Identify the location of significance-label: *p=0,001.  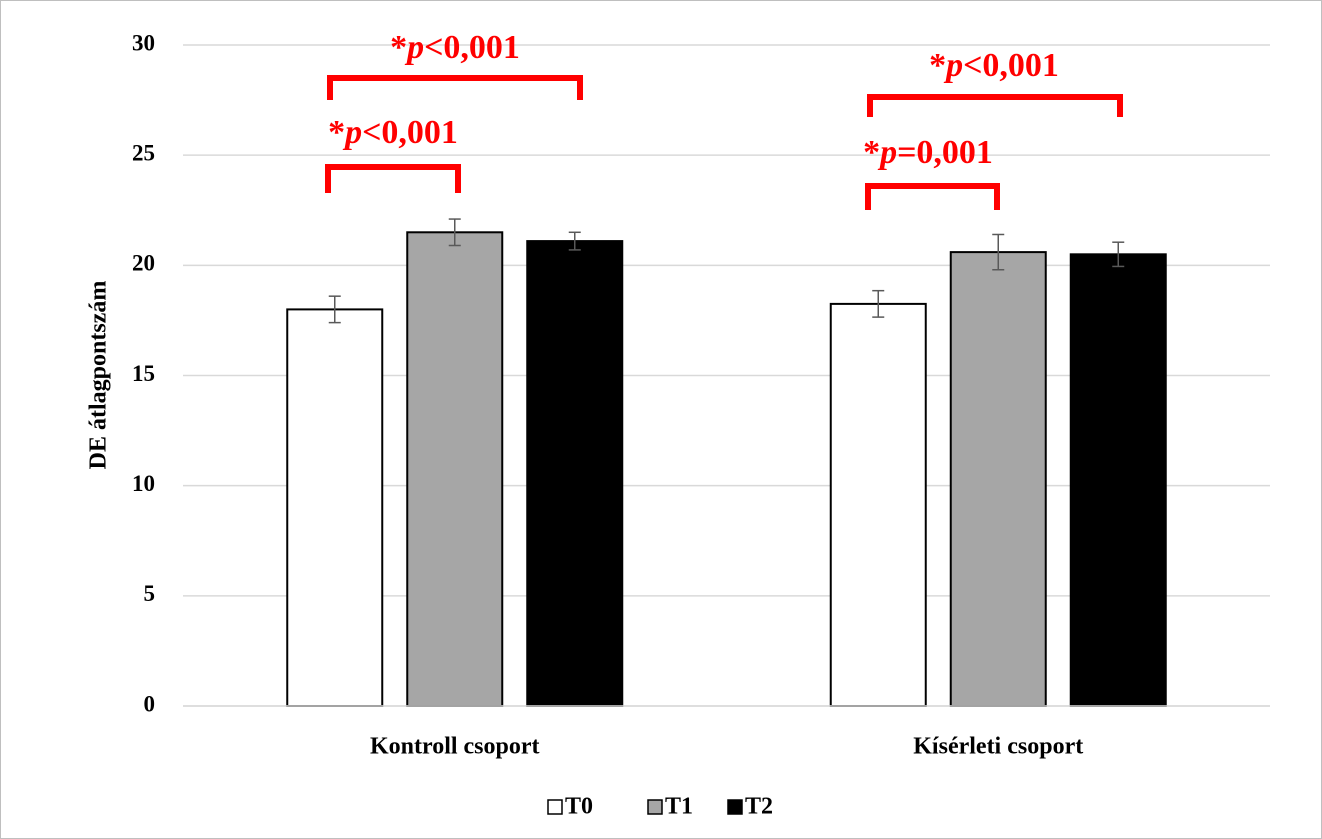
(928, 152).